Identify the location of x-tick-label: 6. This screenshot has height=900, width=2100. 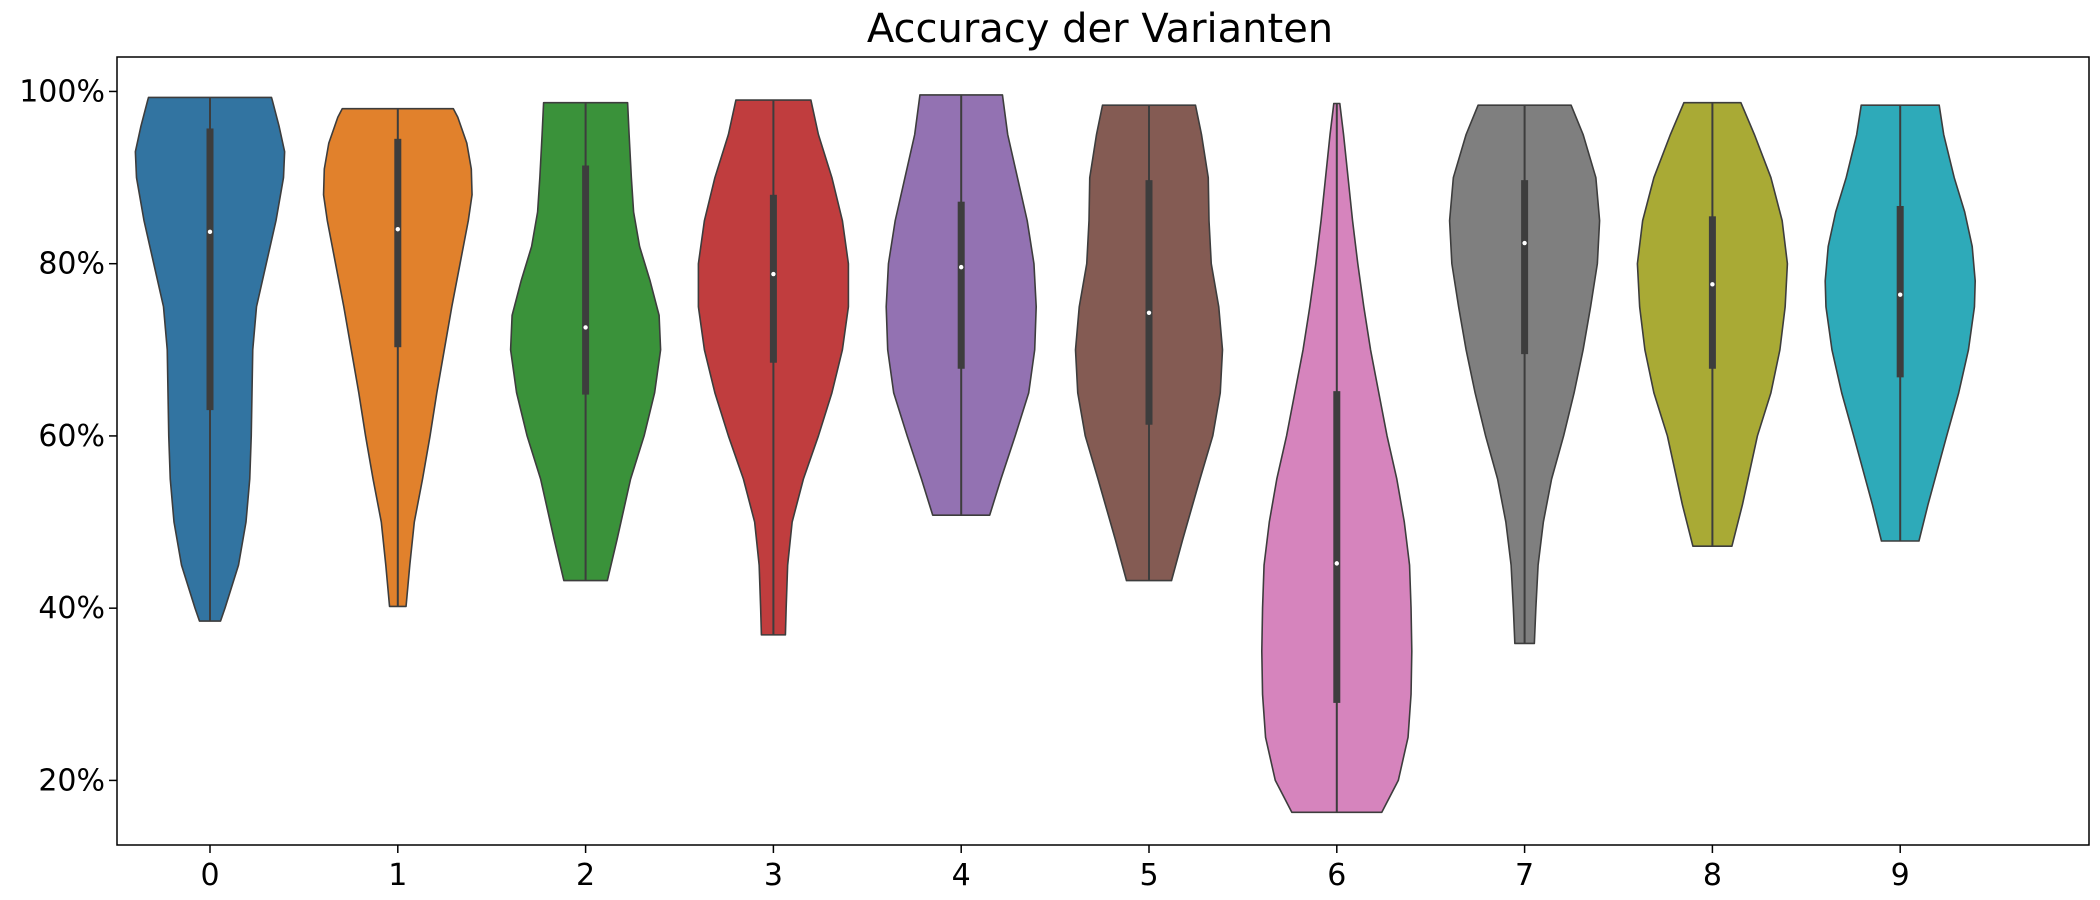
(1336, 875).